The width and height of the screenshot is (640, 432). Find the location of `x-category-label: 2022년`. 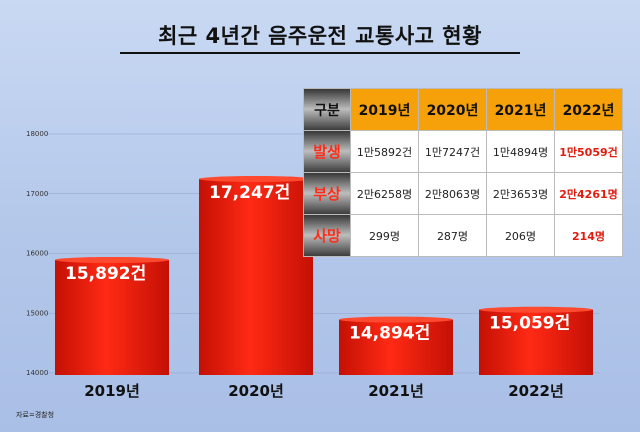

x-category-label: 2022년 is located at coordinates (536, 391).